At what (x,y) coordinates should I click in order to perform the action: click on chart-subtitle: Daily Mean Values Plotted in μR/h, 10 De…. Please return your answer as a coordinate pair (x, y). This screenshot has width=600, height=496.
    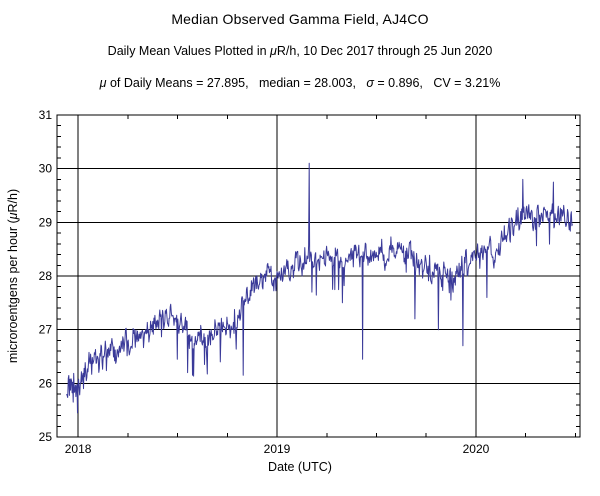
    Looking at the image, I should click on (300, 51).